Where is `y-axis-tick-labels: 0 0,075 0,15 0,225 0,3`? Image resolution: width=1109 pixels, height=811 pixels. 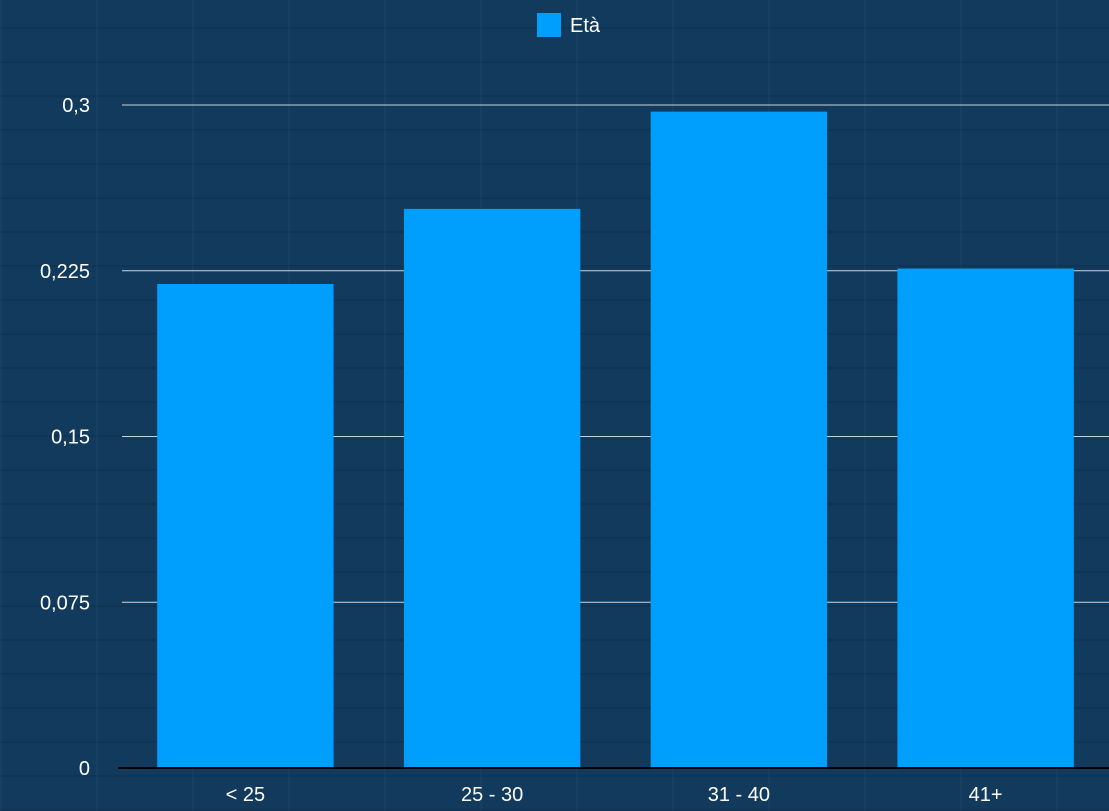
y-axis-tick-labels: 0 0,075 0,15 0,225 0,3 is located at coordinates (65, 437).